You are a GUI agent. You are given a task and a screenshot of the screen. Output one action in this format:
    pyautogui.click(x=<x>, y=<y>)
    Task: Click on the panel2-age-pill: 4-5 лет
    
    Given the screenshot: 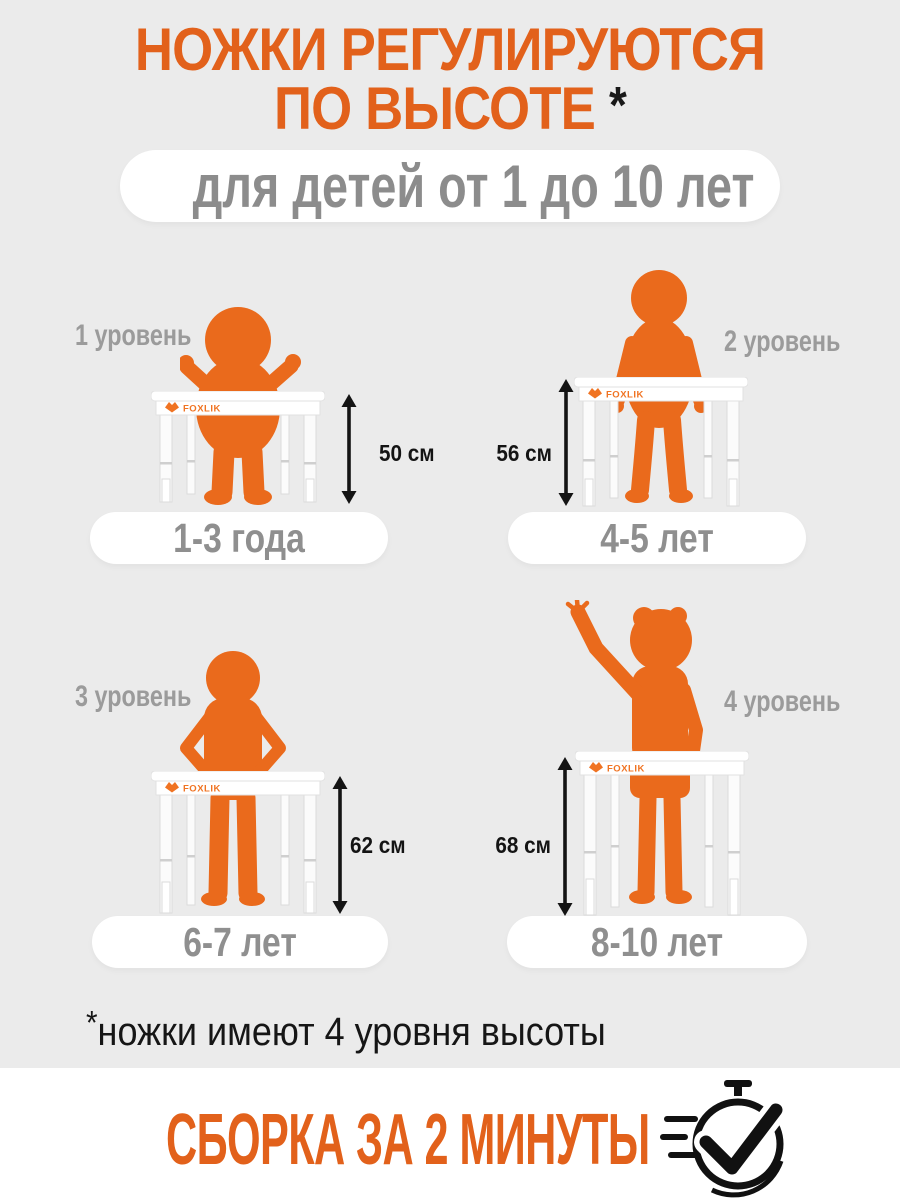 What is the action you would take?
    pyautogui.click(x=657, y=538)
    